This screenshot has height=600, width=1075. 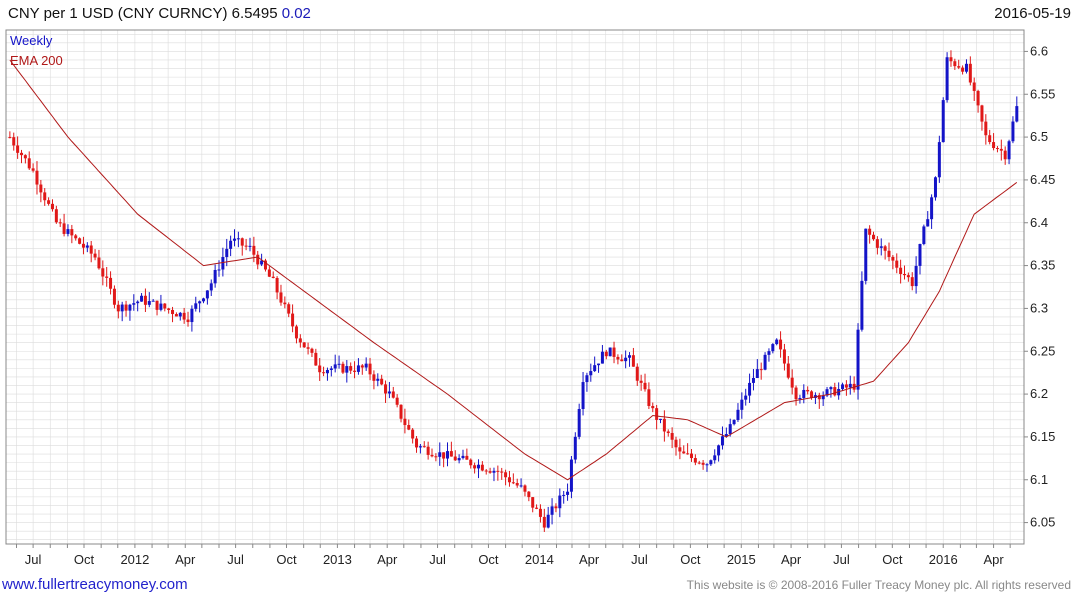 I want to click on y-tick-label: 6.35, so click(x=1042, y=265).